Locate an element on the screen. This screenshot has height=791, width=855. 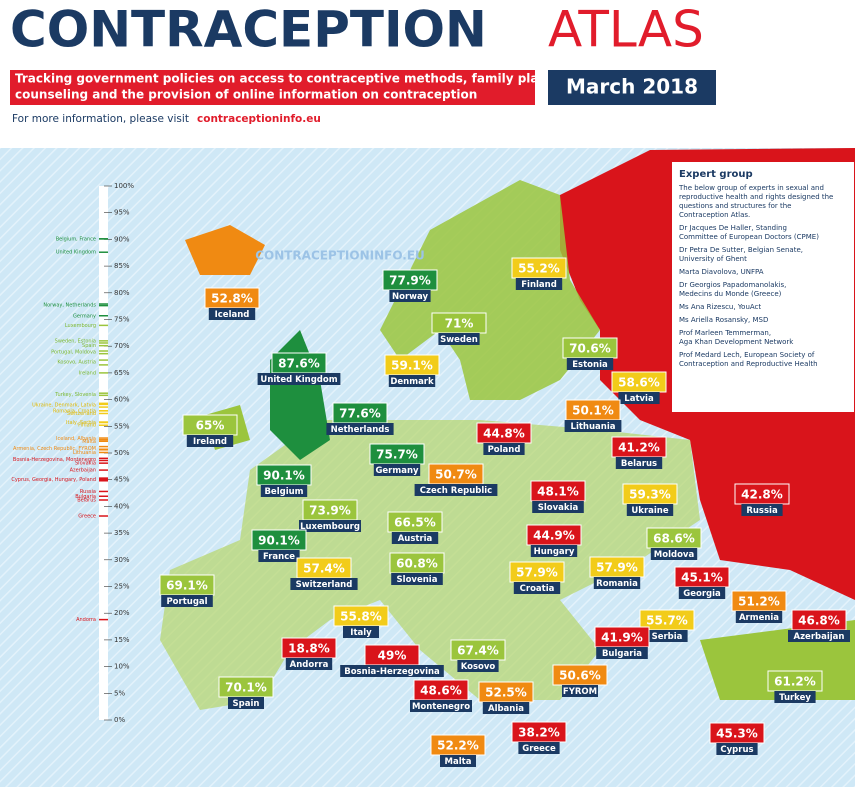
scale-label: Bosnia-Herzegovina, Montenegro is located at coordinates (54, 460).